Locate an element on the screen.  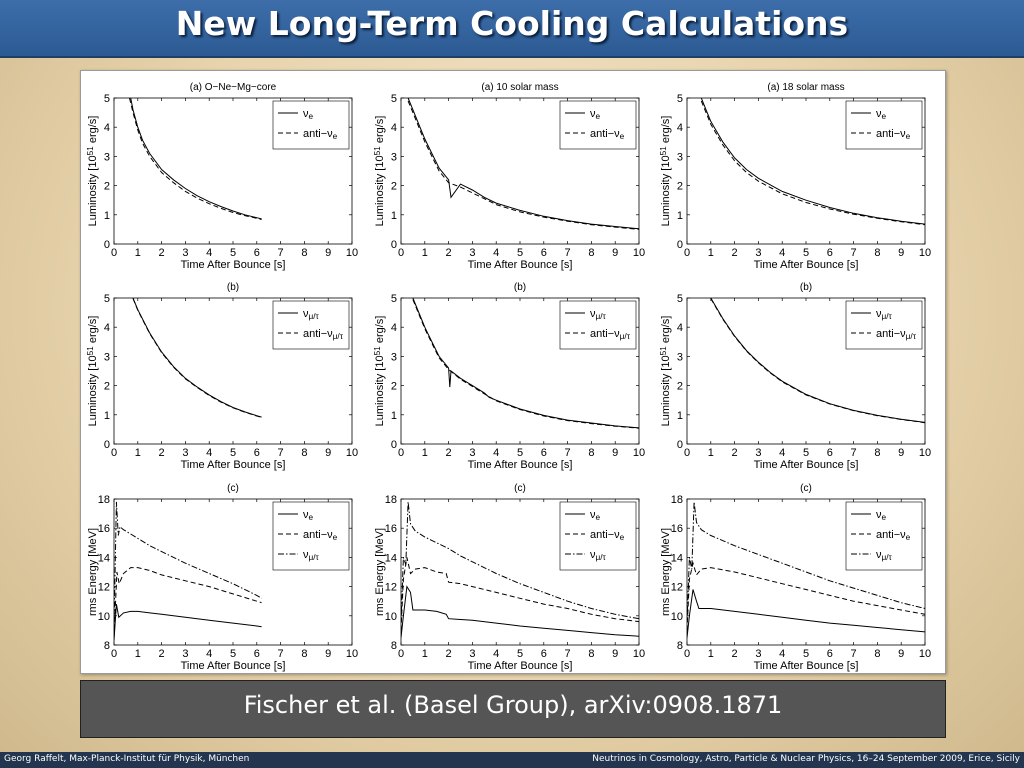
legend-entry: anti−νμ/τ is located at coordinates (610, 334).